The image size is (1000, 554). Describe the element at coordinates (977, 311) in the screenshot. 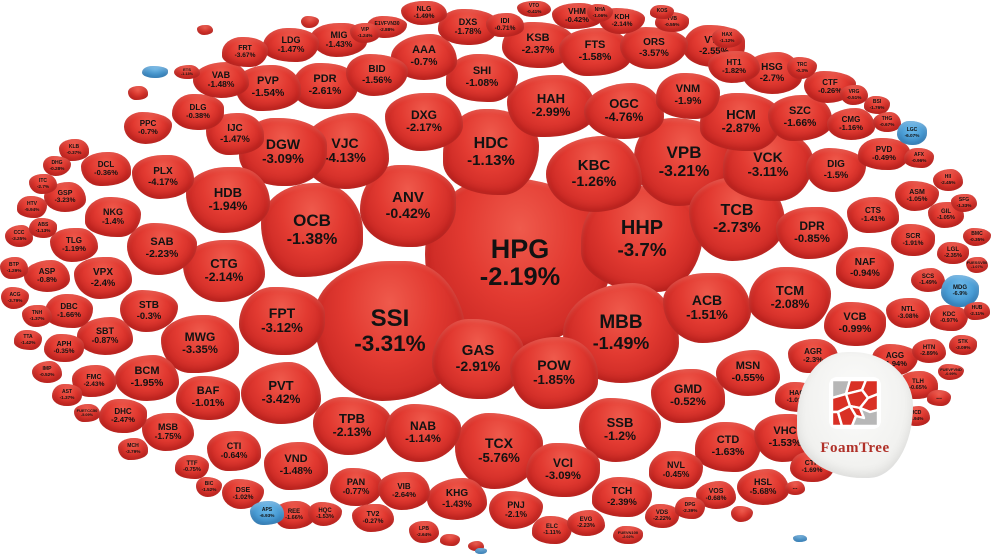

I see `cell-hub: HUB -2.11%` at that location.